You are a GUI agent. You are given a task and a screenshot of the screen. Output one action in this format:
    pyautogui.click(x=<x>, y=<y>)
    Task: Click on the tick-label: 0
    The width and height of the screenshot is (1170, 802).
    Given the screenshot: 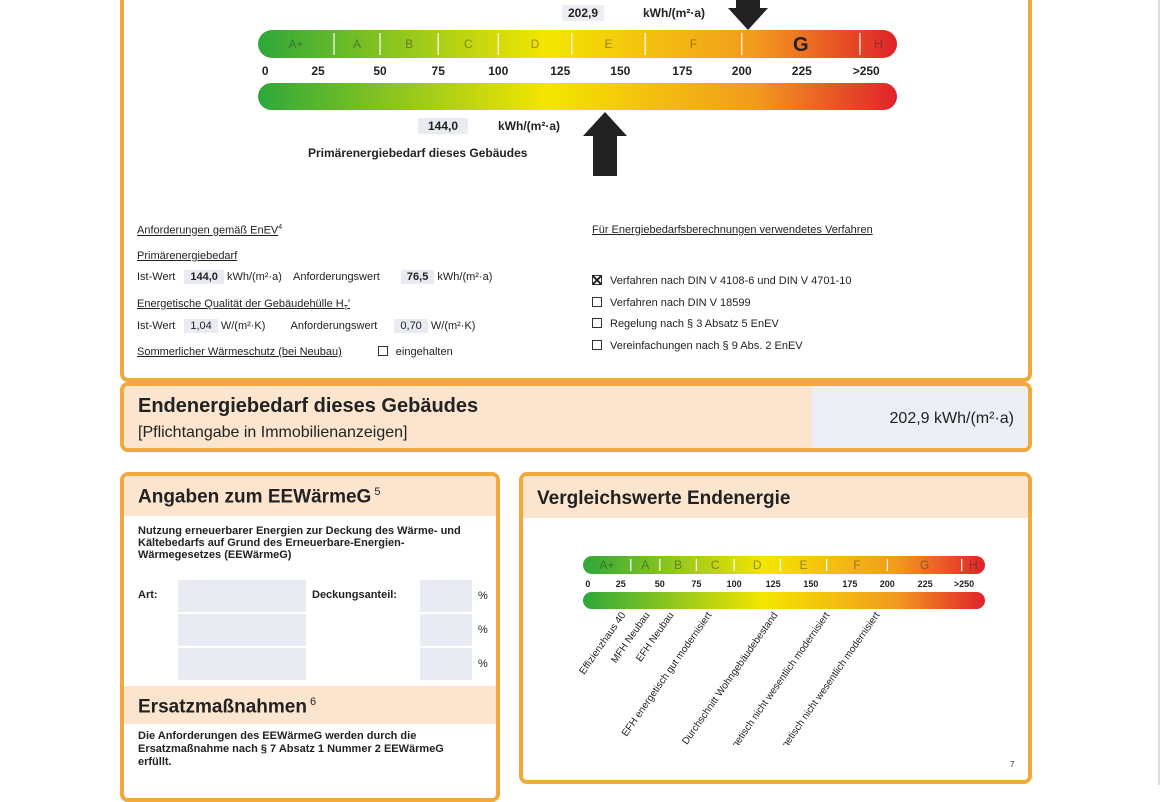 What is the action you would take?
    pyautogui.click(x=587, y=584)
    